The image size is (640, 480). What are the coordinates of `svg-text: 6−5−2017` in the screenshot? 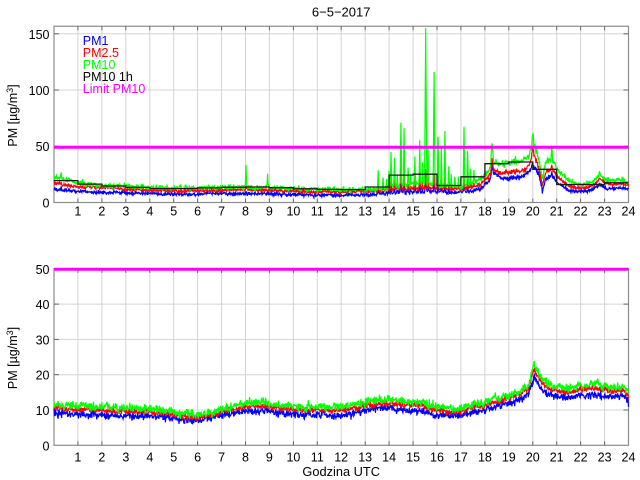 It's located at (341, 12).